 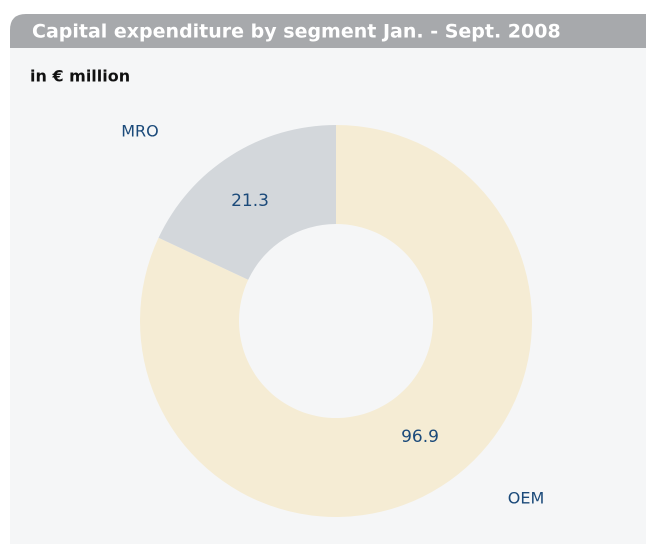 I want to click on category-label: MRO, so click(x=140, y=131).